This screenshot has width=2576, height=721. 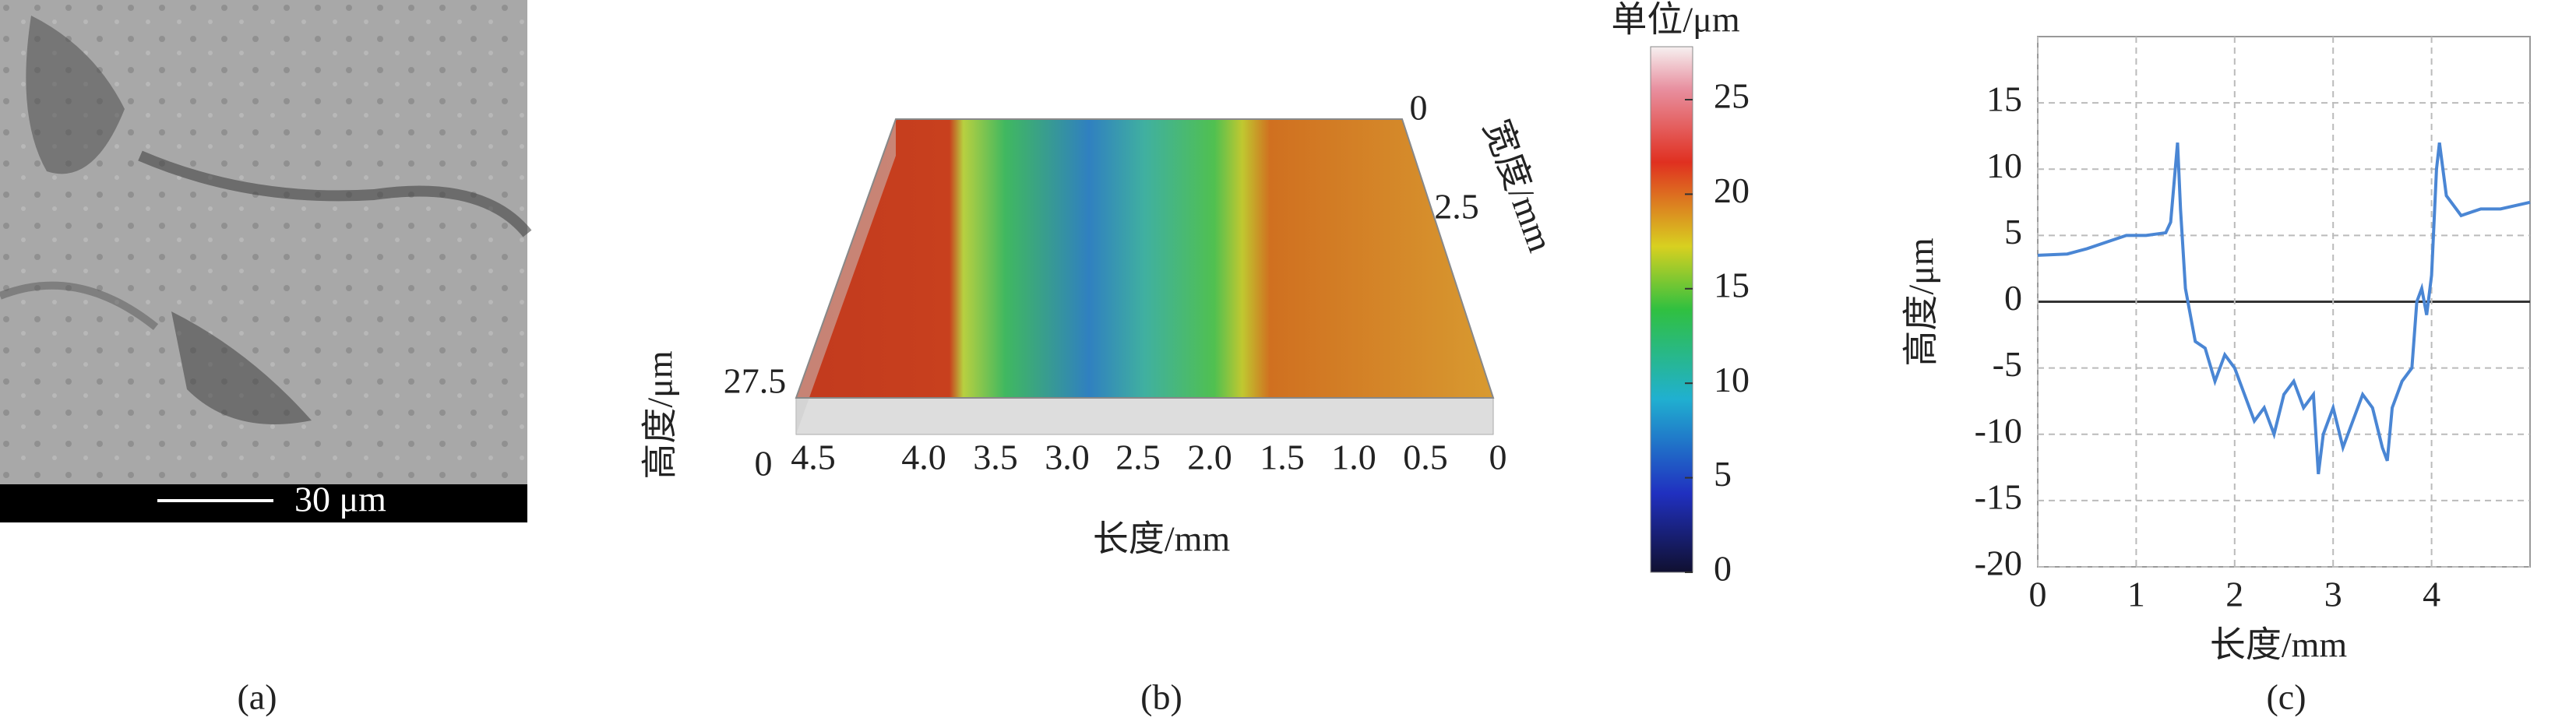 I want to click on x-axis-label: 长度/mm, so click(x=2279, y=645).